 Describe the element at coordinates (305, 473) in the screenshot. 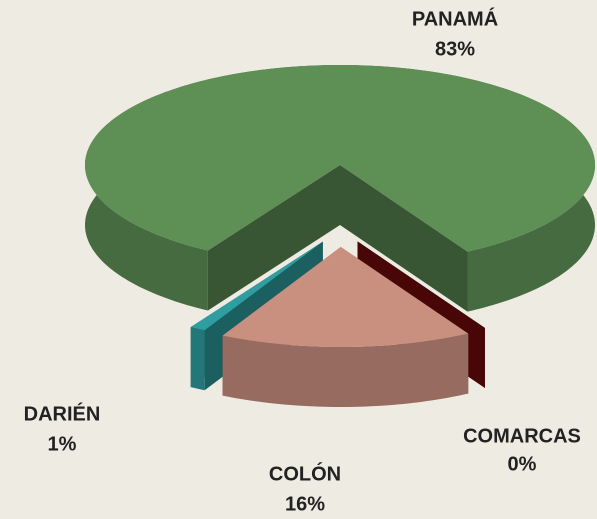

I see `category-label: COLÓN` at that location.